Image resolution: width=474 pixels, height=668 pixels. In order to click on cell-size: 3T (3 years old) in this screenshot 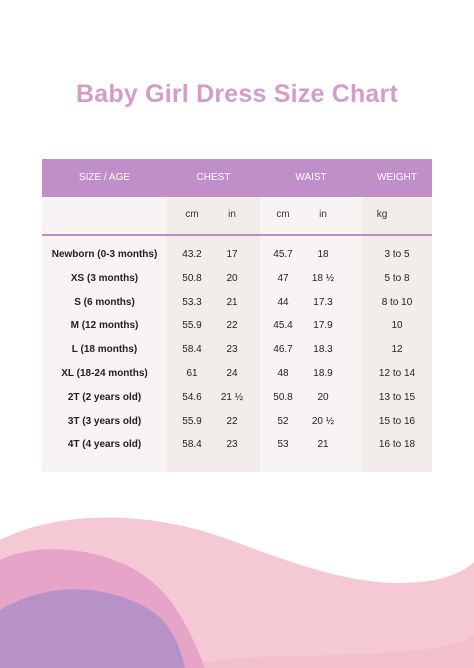, I will do `click(104, 421)`.